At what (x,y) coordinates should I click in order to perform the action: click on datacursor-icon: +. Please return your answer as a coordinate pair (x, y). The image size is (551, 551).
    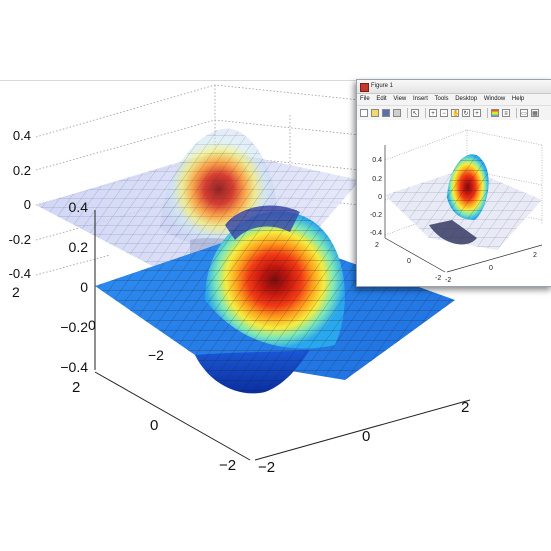
    Looking at the image, I should click on (477, 113).